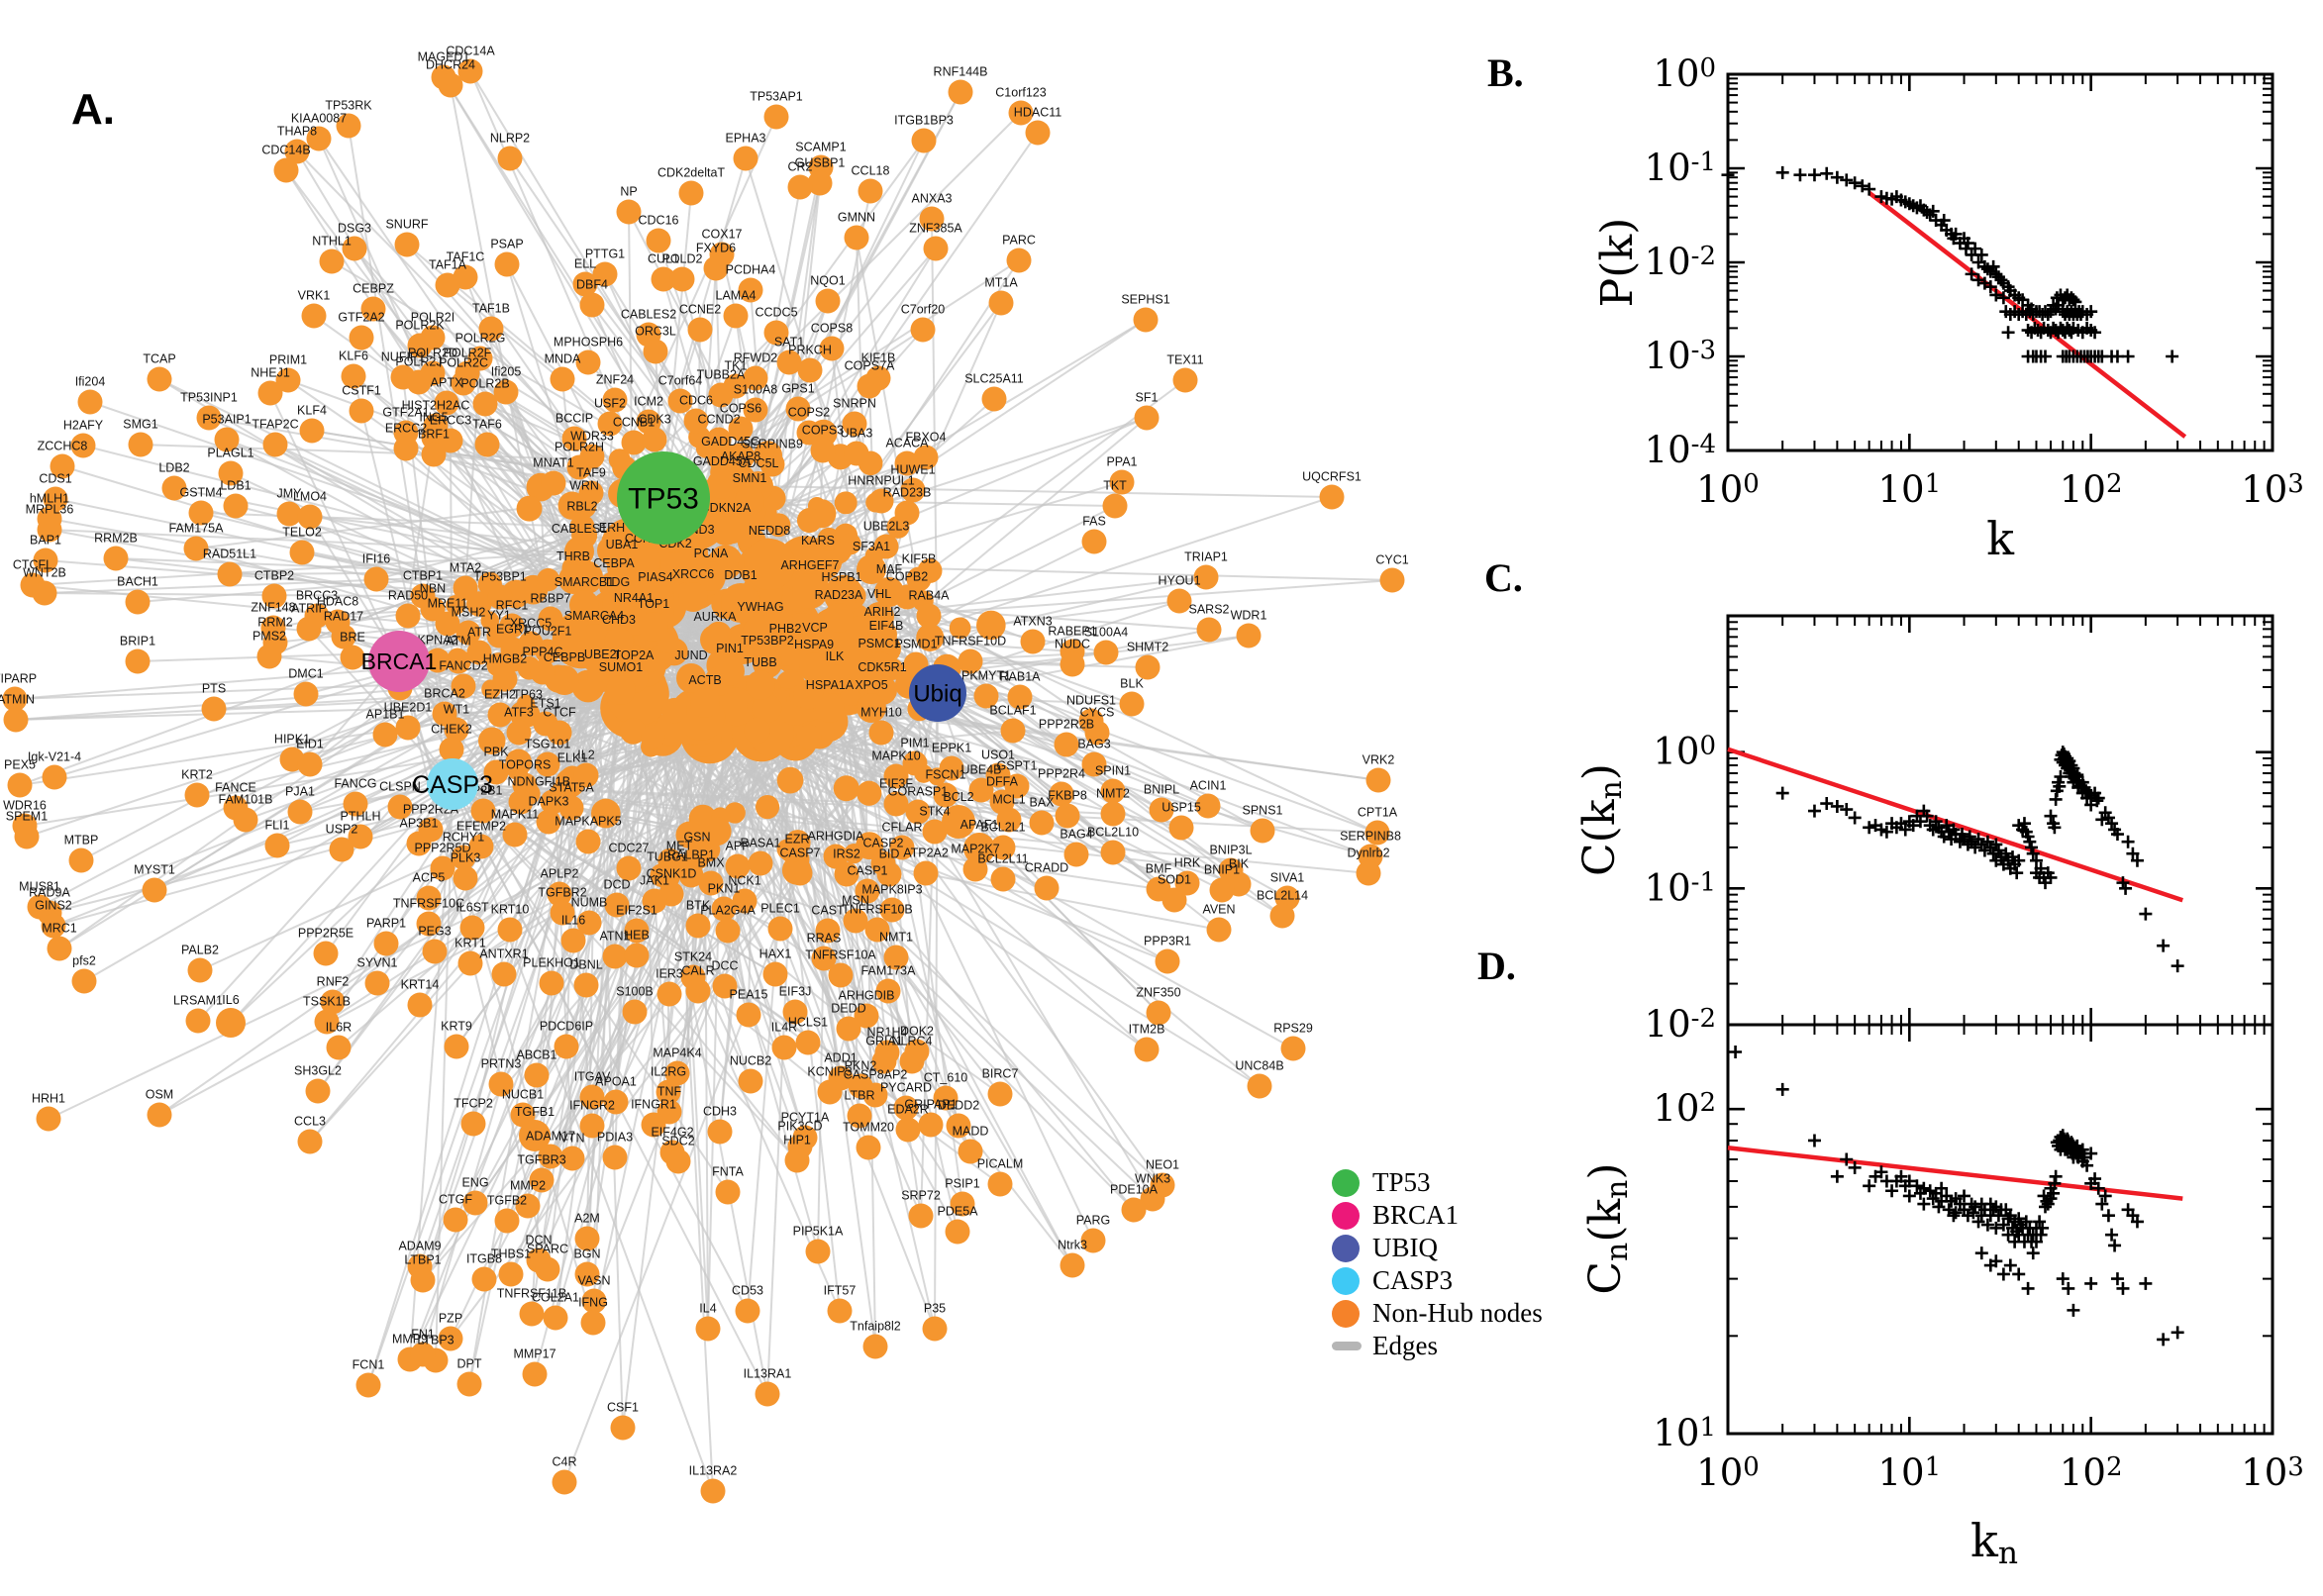 The height and width of the screenshot is (1596, 2323). I want to click on network-node-label: BACH1, so click(137, 582).